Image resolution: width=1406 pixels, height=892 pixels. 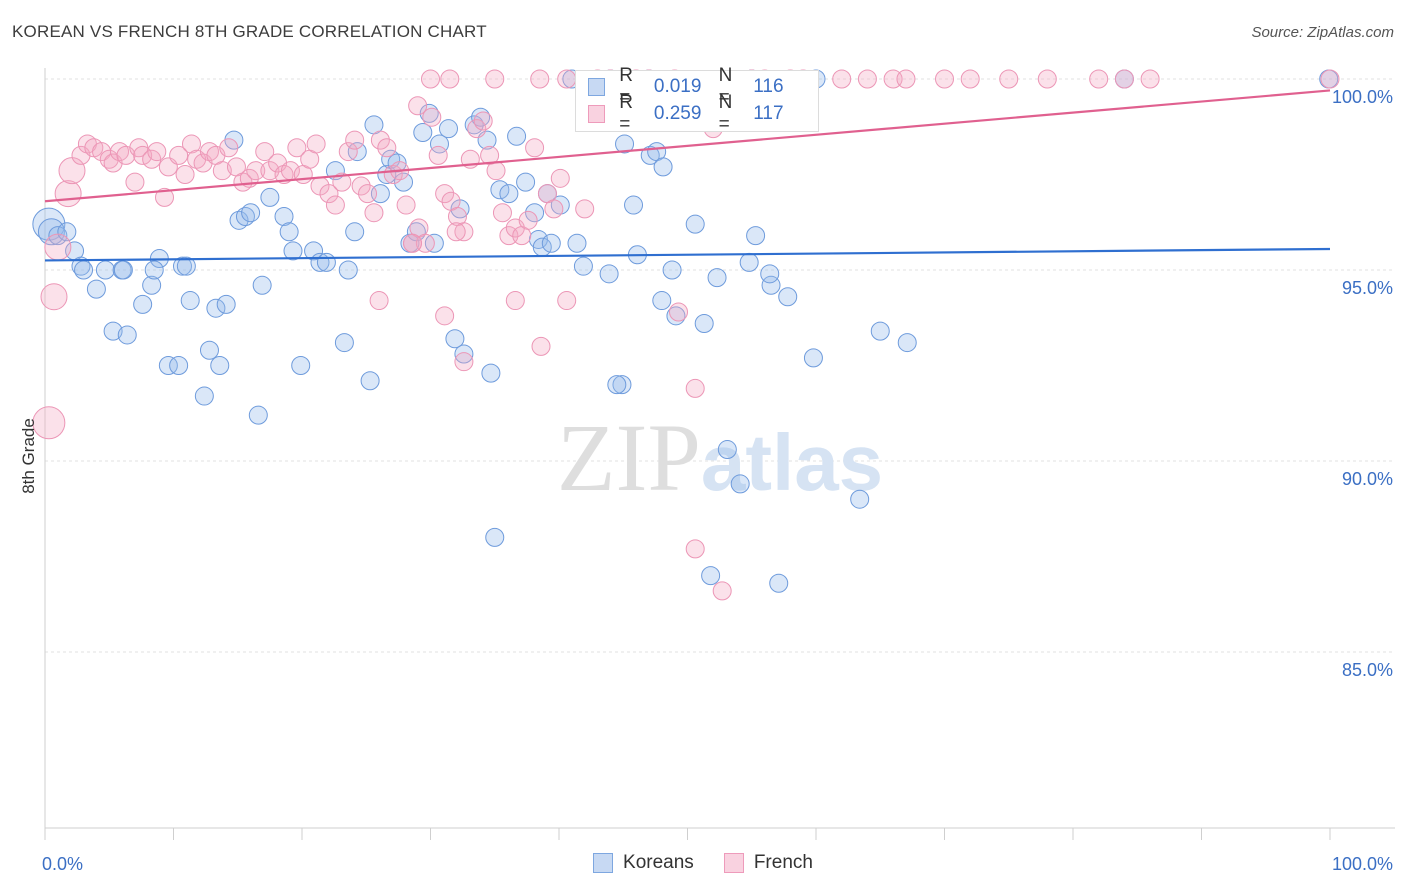 What do you see at coordinates (687, 146) in the screenshot?
I see `french-trend-line` at bounding box center [687, 146].